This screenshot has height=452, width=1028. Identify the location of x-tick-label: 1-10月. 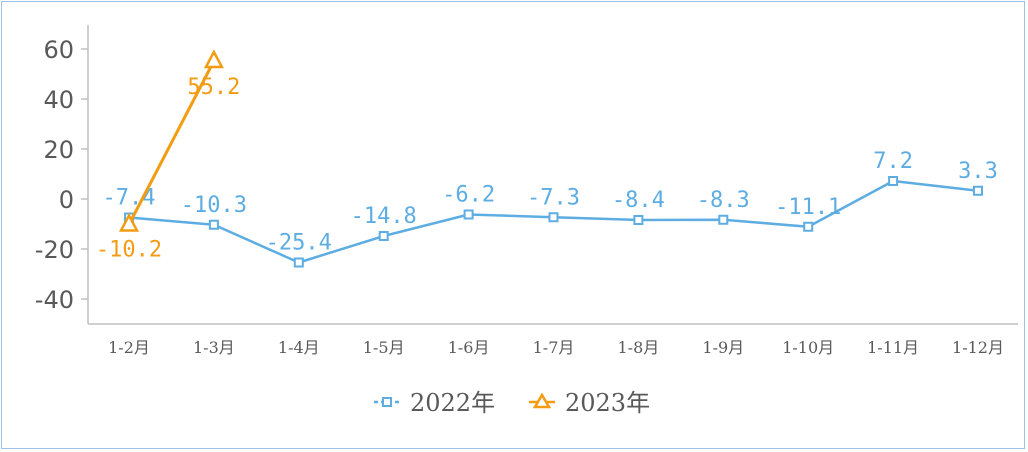
(808, 347).